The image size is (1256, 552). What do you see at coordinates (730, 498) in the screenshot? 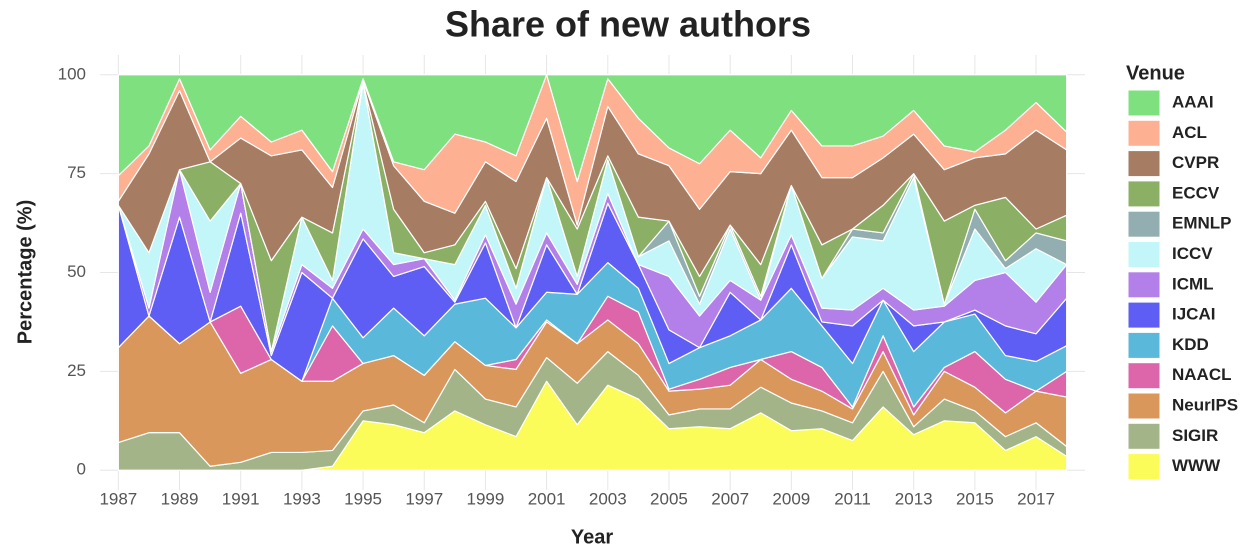
I see `x-tick-label: 2007` at bounding box center [730, 498].